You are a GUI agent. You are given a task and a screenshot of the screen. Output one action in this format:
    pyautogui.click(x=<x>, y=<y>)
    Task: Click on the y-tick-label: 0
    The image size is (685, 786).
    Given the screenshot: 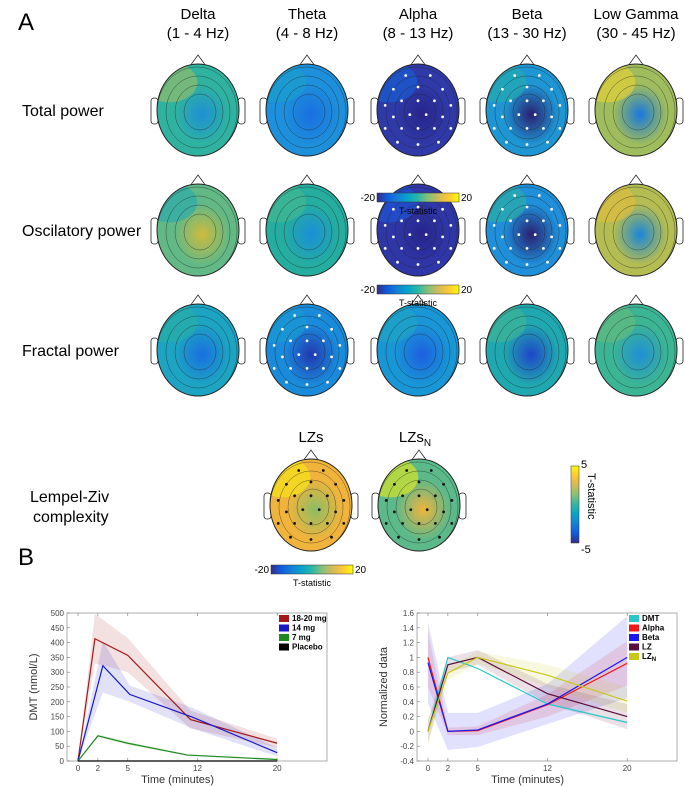 What is the action you would take?
    pyautogui.click(x=62, y=761)
    